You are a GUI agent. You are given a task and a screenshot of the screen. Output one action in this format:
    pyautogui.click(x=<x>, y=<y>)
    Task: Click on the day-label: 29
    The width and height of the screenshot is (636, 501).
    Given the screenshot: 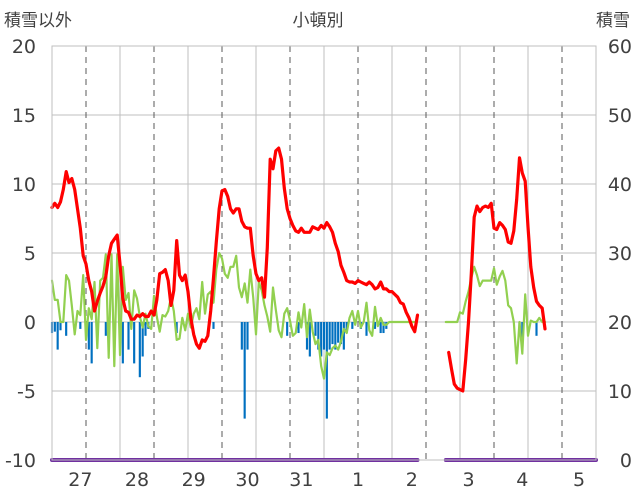 What is the action you would take?
    pyautogui.click(x=194, y=480)
    